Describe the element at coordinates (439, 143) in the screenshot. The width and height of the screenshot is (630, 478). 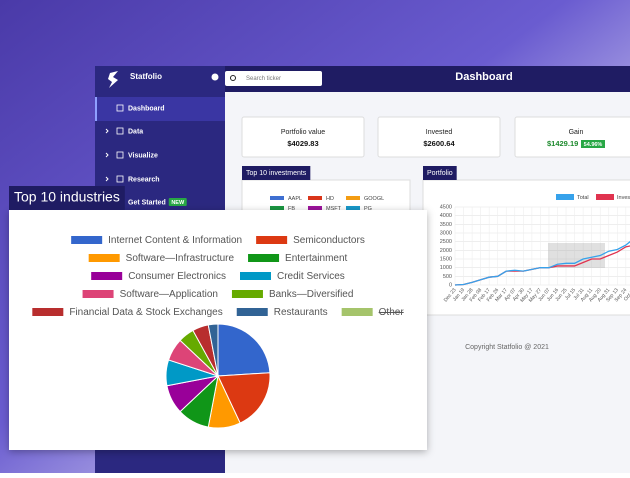
I see `card-value: $2600.64` at that location.